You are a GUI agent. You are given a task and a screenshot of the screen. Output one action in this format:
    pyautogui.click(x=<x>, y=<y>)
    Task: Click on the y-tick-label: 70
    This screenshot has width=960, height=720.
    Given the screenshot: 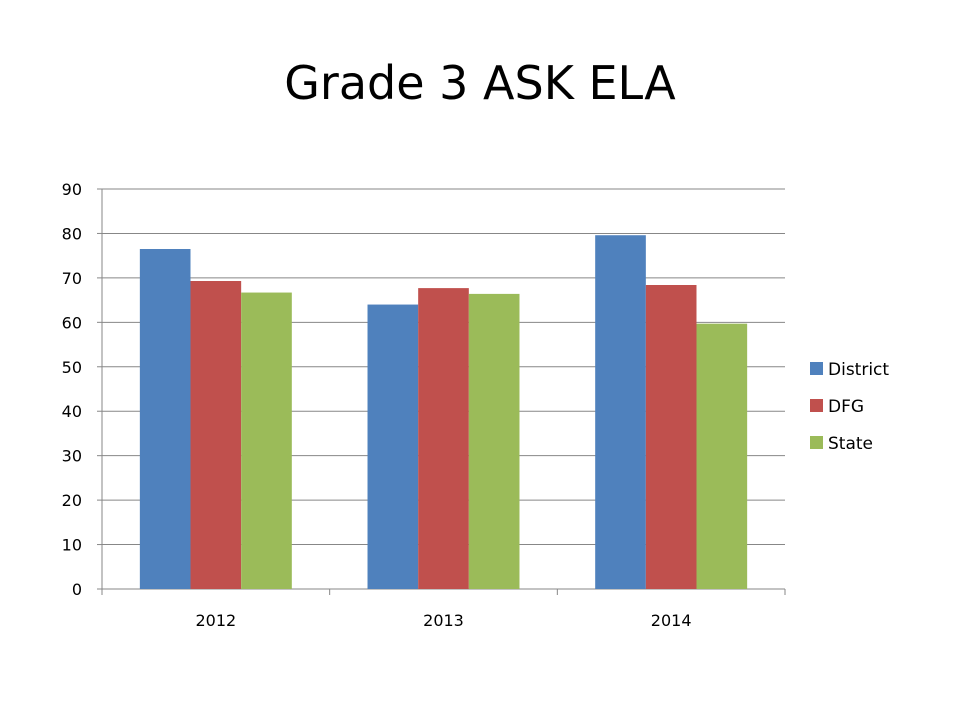 What is the action you would take?
    pyautogui.click(x=72, y=278)
    